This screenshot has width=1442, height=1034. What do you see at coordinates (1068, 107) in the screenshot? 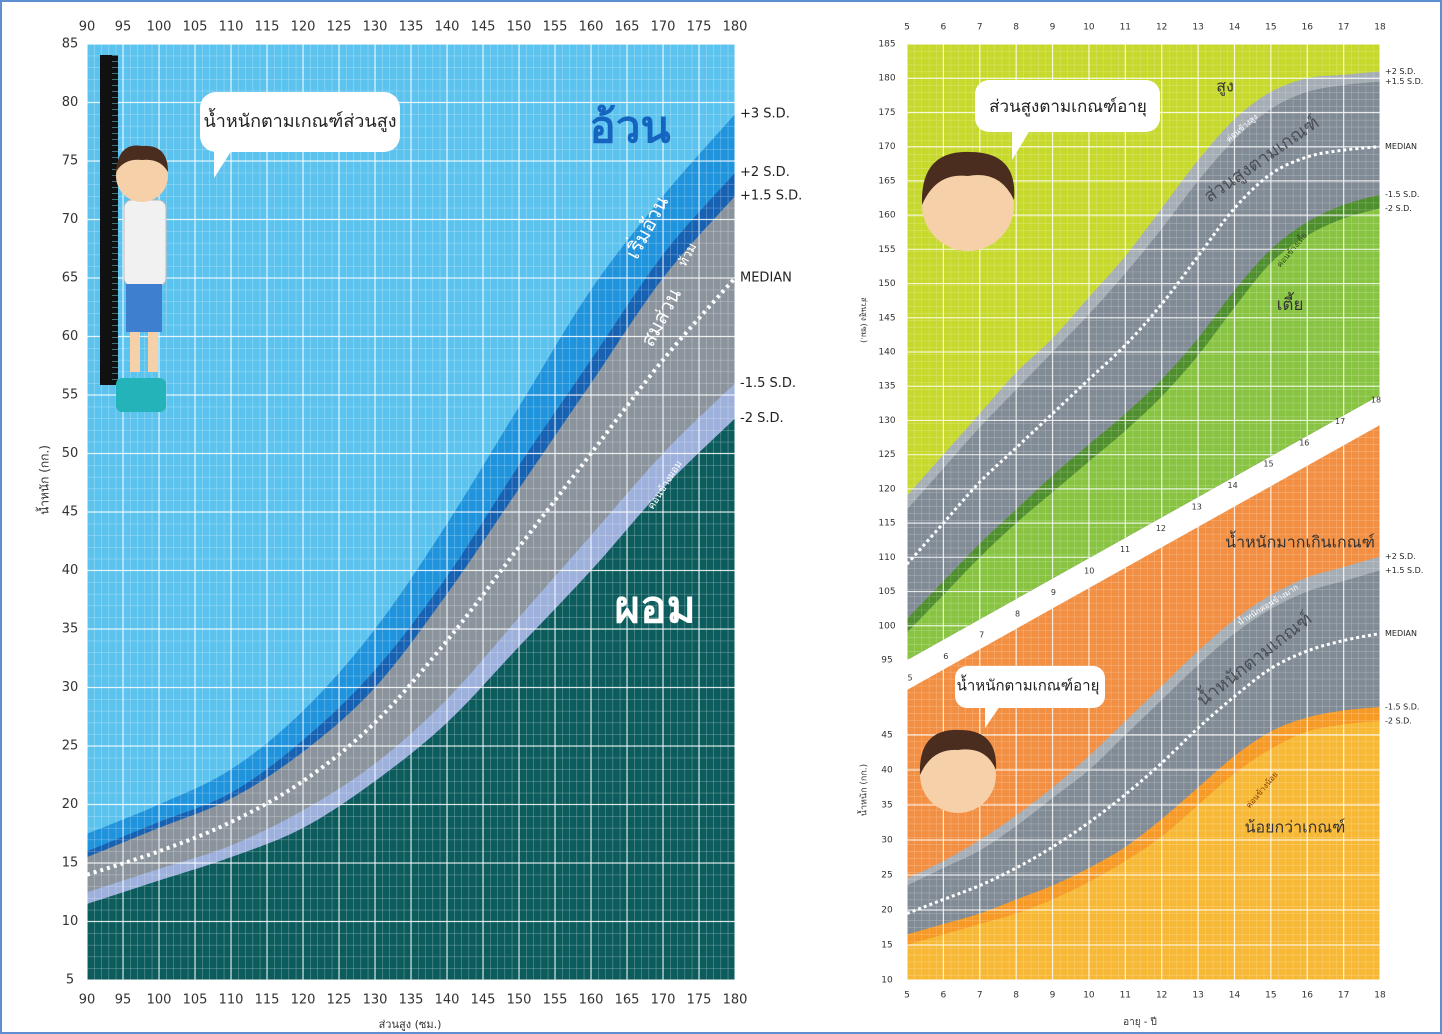
I see `annotation: ส่วนสูงตามเกณฑ์อายุ` at bounding box center [1068, 107].